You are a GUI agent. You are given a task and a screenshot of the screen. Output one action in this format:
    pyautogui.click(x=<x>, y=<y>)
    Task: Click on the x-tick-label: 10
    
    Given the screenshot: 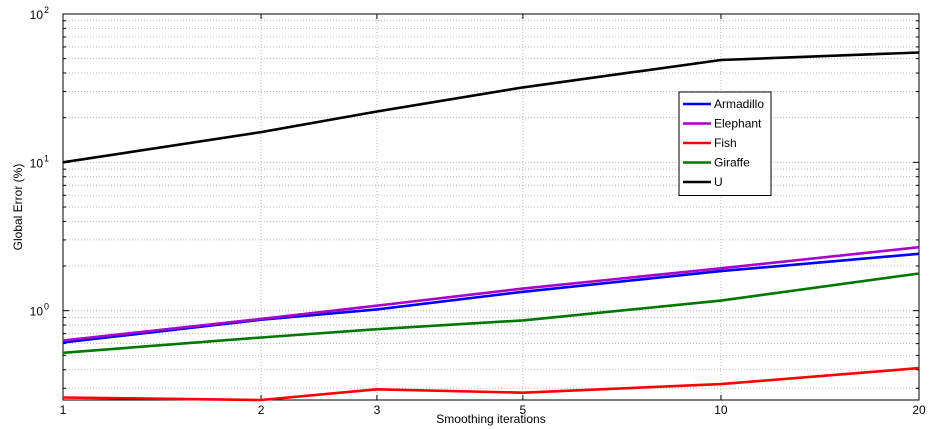 What is the action you would take?
    pyautogui.click(x=721, y=410)
    